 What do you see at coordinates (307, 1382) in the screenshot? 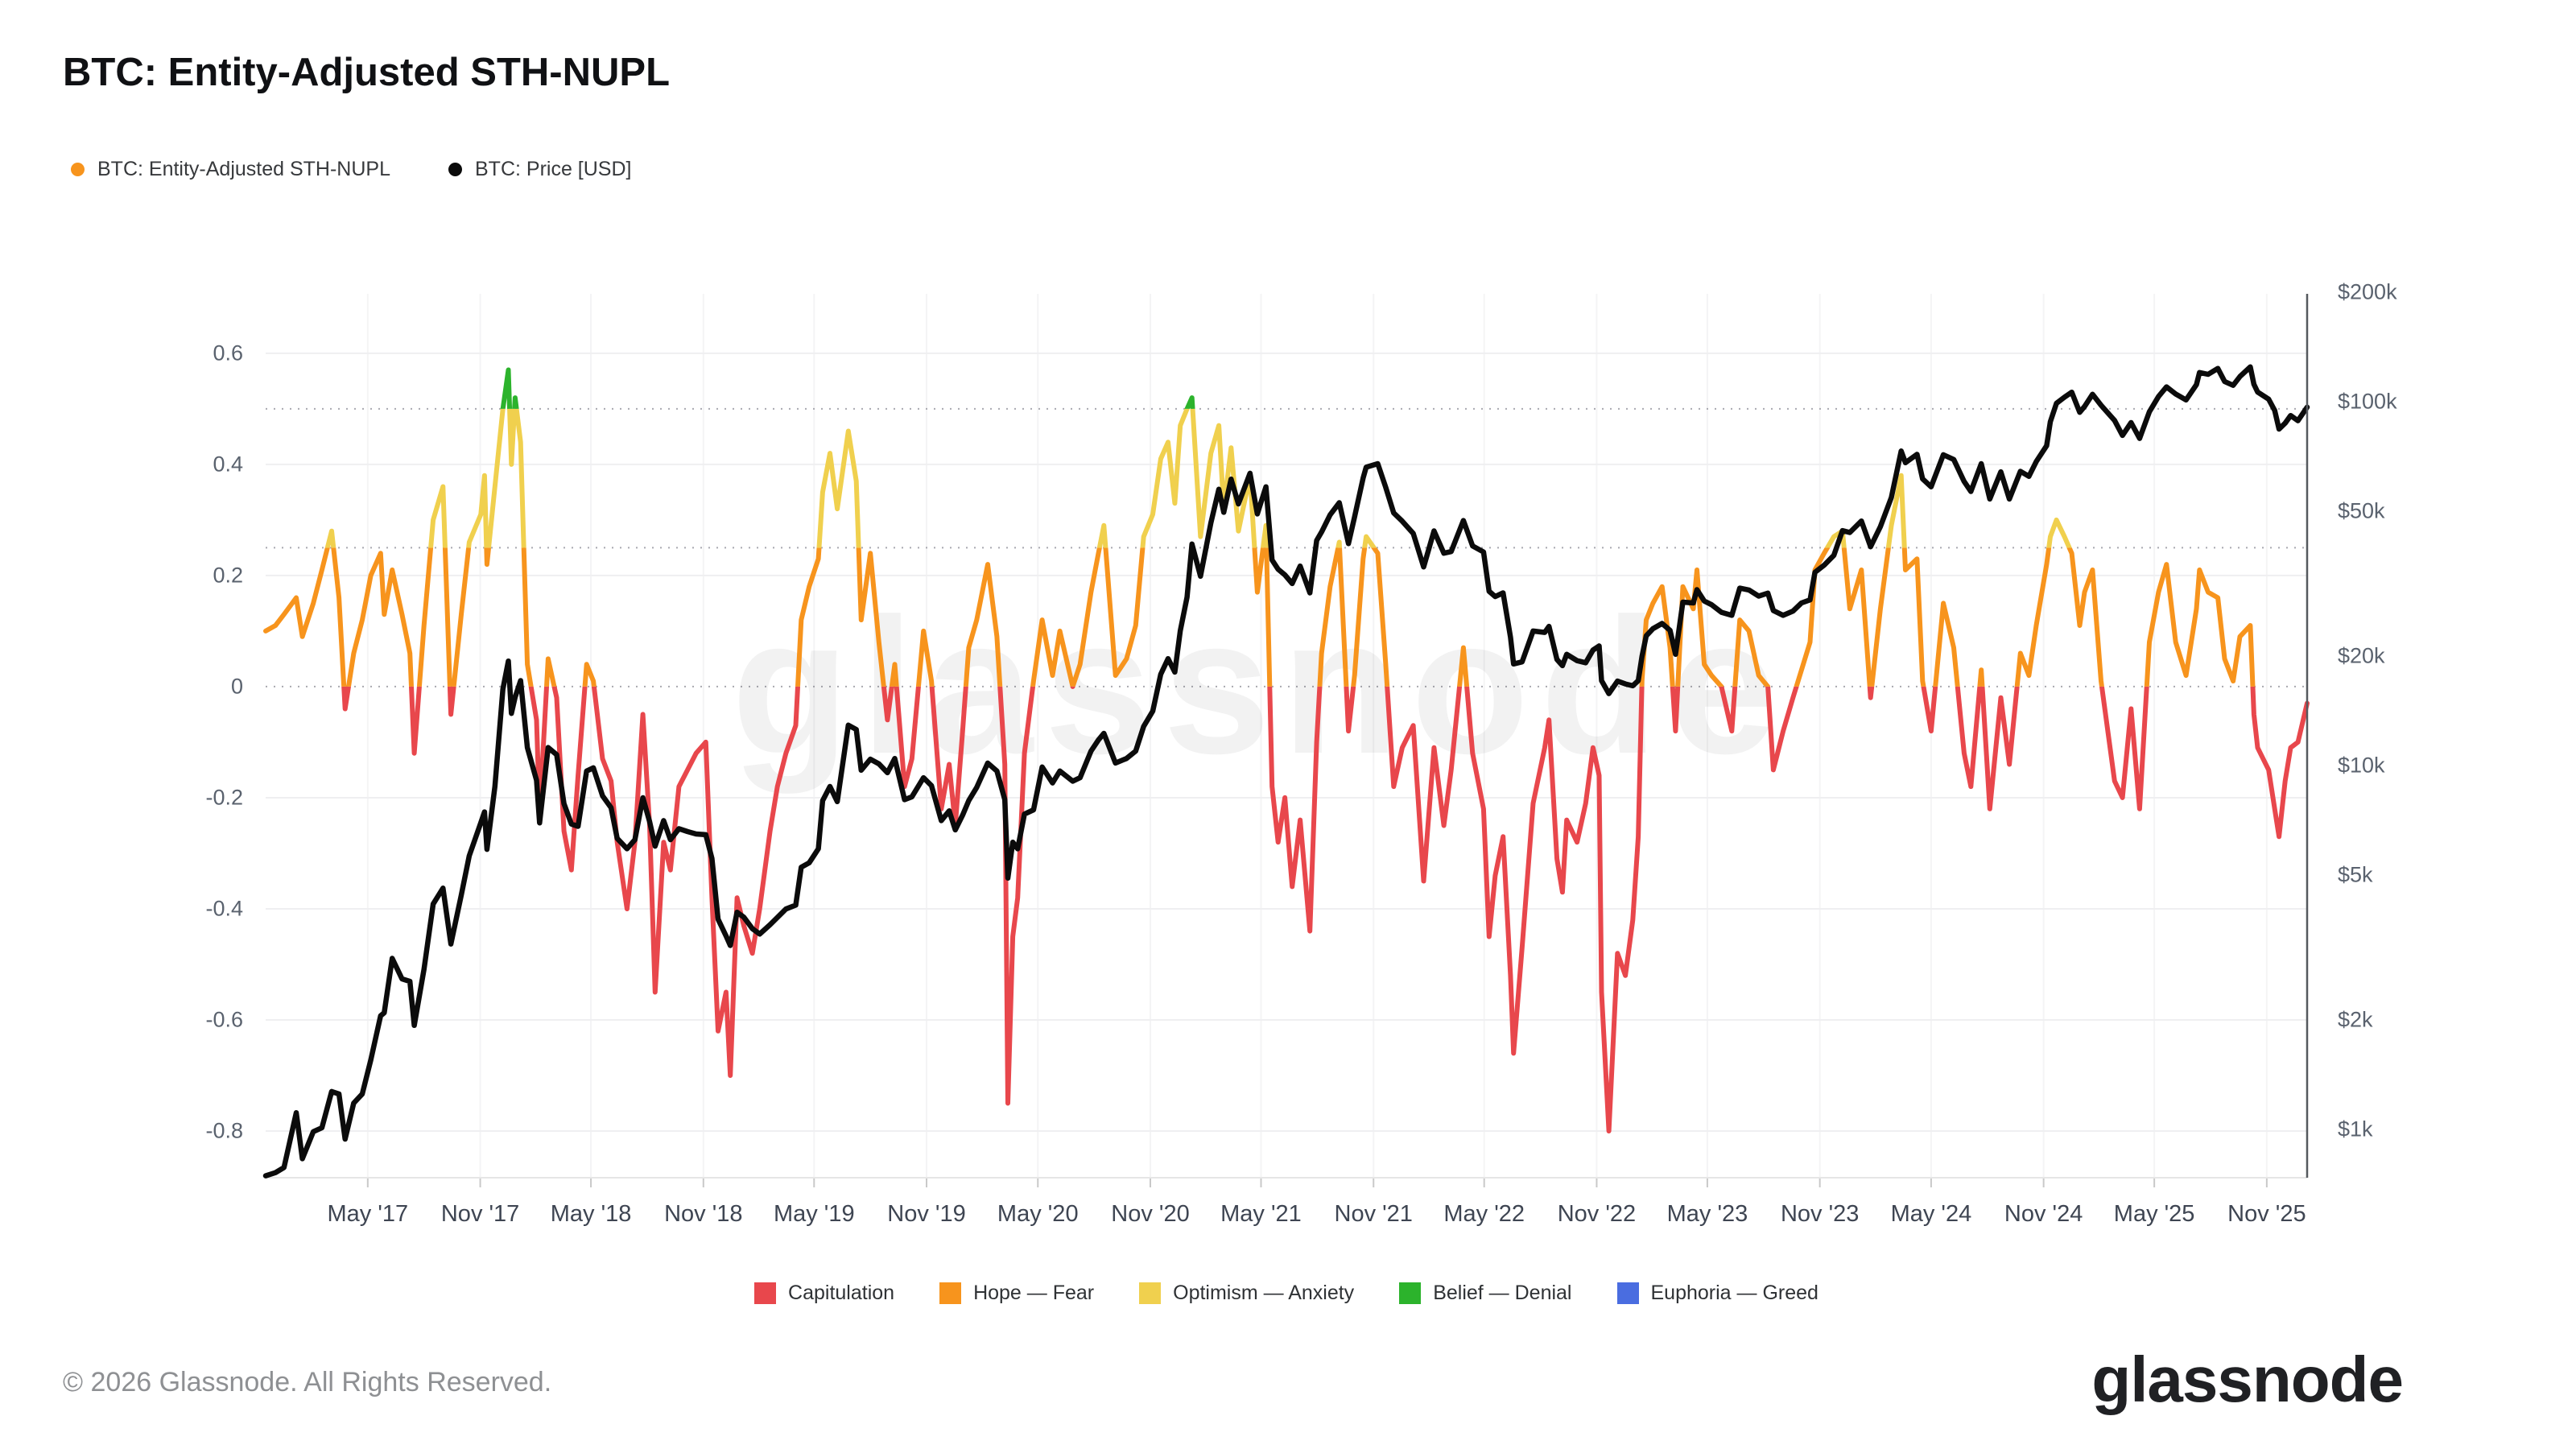
I see `copyright-text: © 2026 Glassnode. All Rights Reserved.` at bounding box center [307, 1382].